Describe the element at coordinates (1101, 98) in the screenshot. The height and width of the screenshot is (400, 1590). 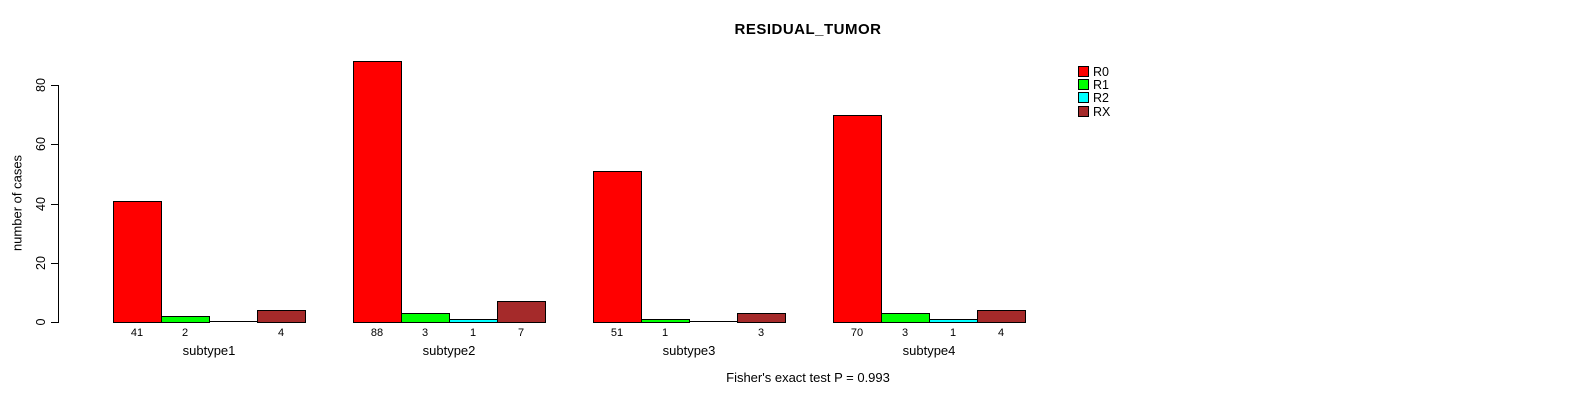
I see `legend-label-R2: R2` at that location.